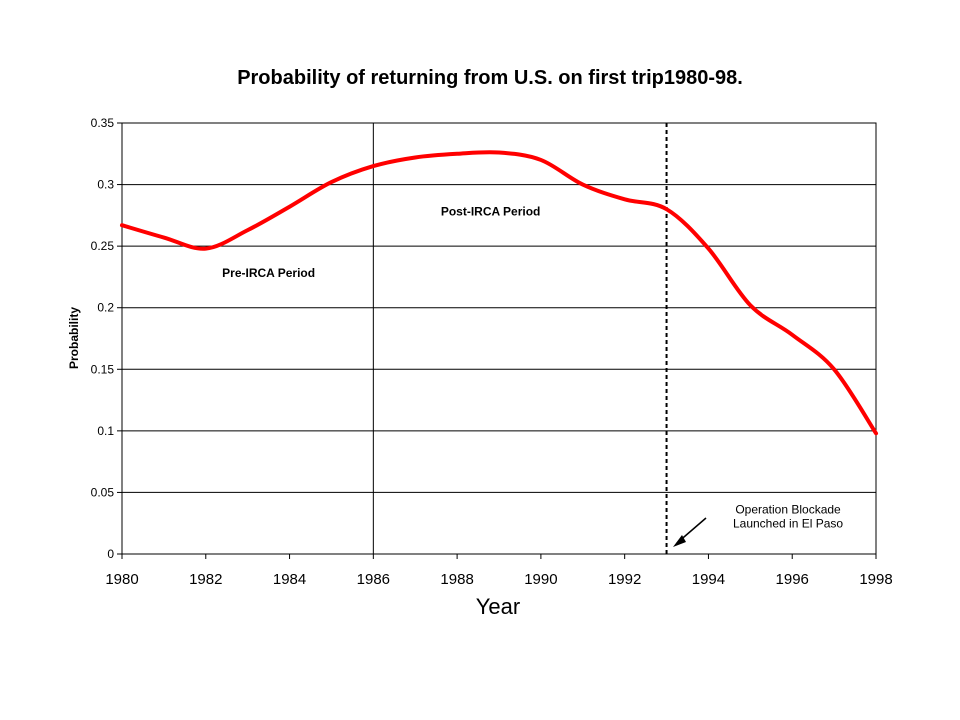 The height and width of the screenshot is (720, 960). What do you see at coordinates (491, 211) in the screenshot?
I see `region-label-1: Post-IRCA Period` at bounding box center [491, 211].